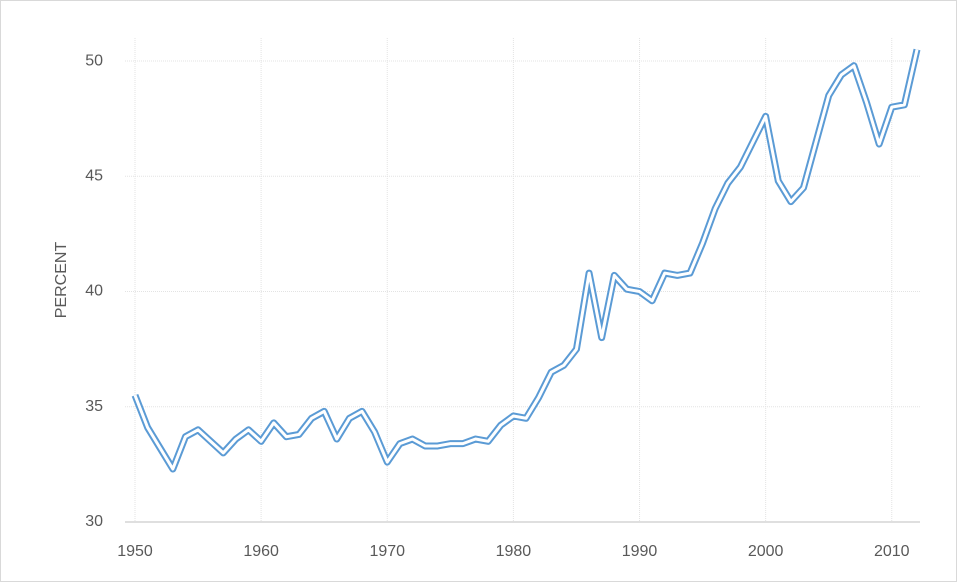 This screenshot has width=957, height=582. I want to click on x-tick-label: 1970, so click(387, 551).